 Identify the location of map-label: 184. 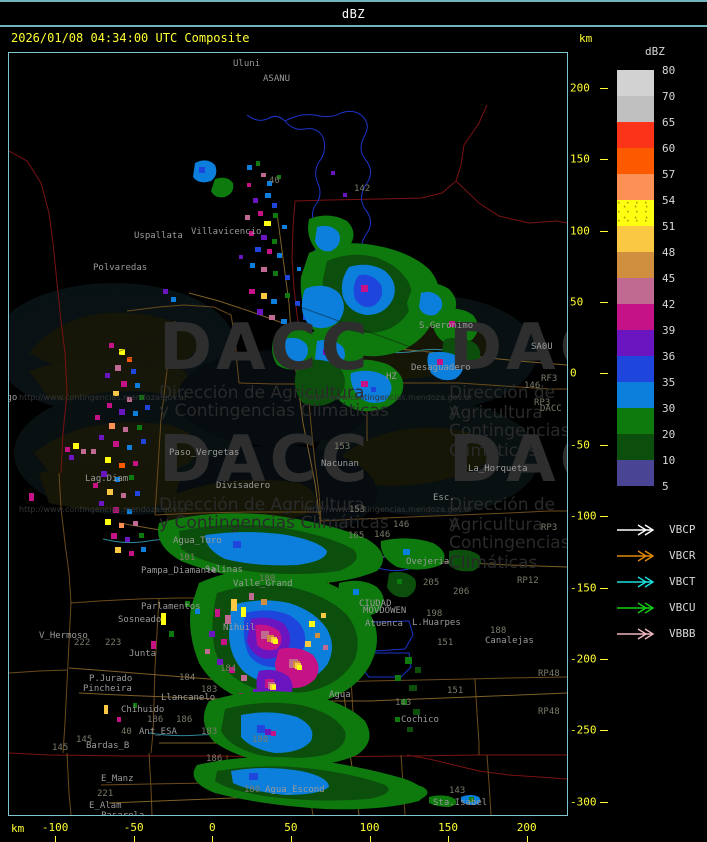
(228, 669).